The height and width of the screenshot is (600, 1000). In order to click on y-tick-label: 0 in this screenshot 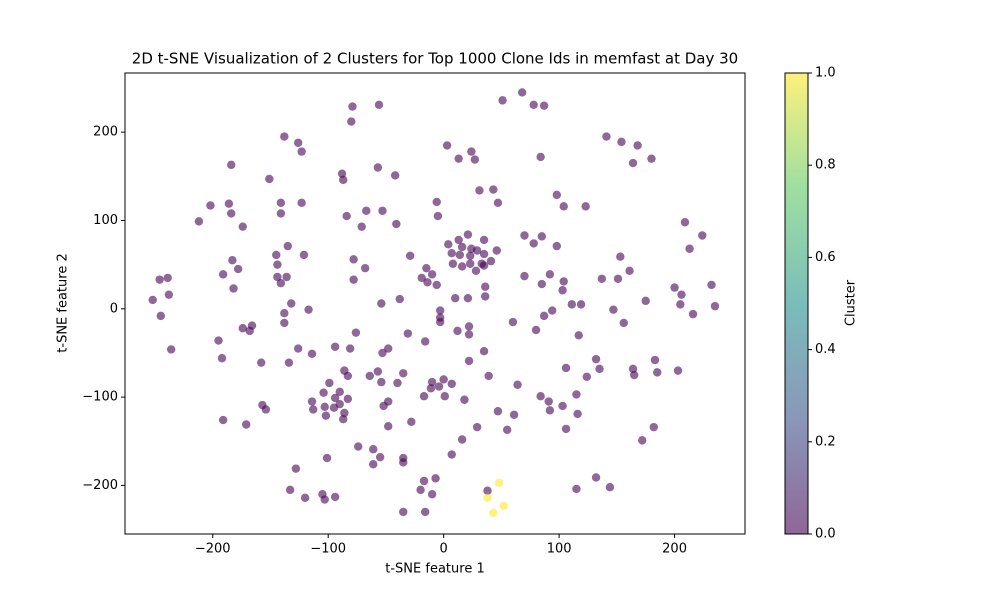, I will do `click(114, 308)`.